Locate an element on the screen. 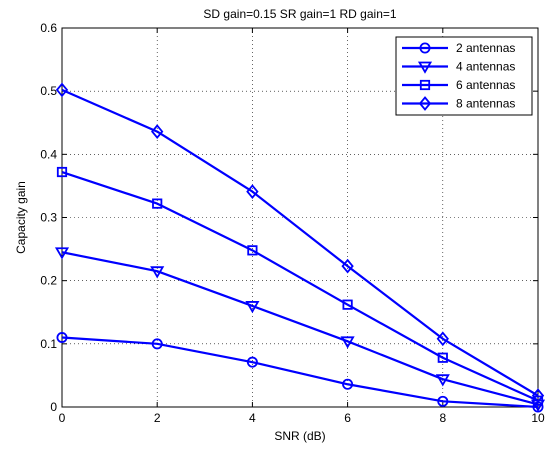 The height and width of the screenshot is (451, 553). y-axis-label: Capacity gain is located at coordinates (21, 217).